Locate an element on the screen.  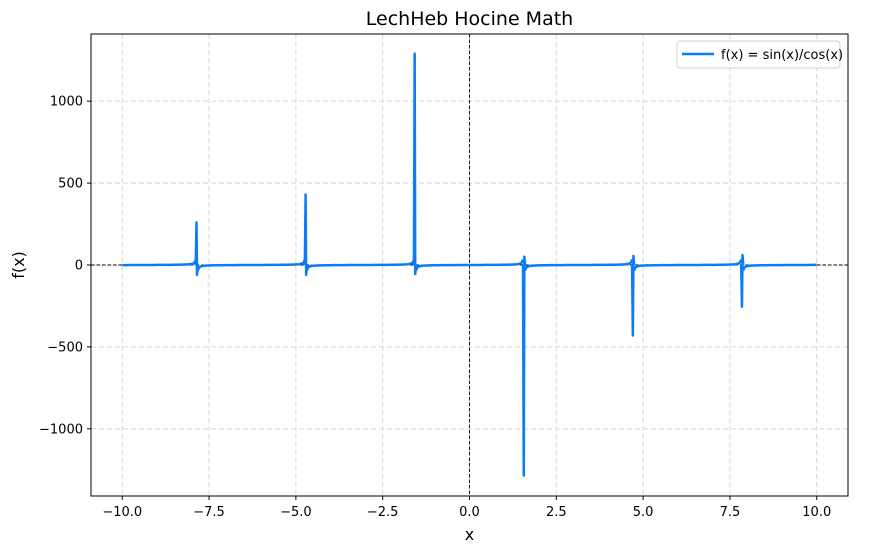
y-tick-label: 0 is located at coordinates (79, 266).